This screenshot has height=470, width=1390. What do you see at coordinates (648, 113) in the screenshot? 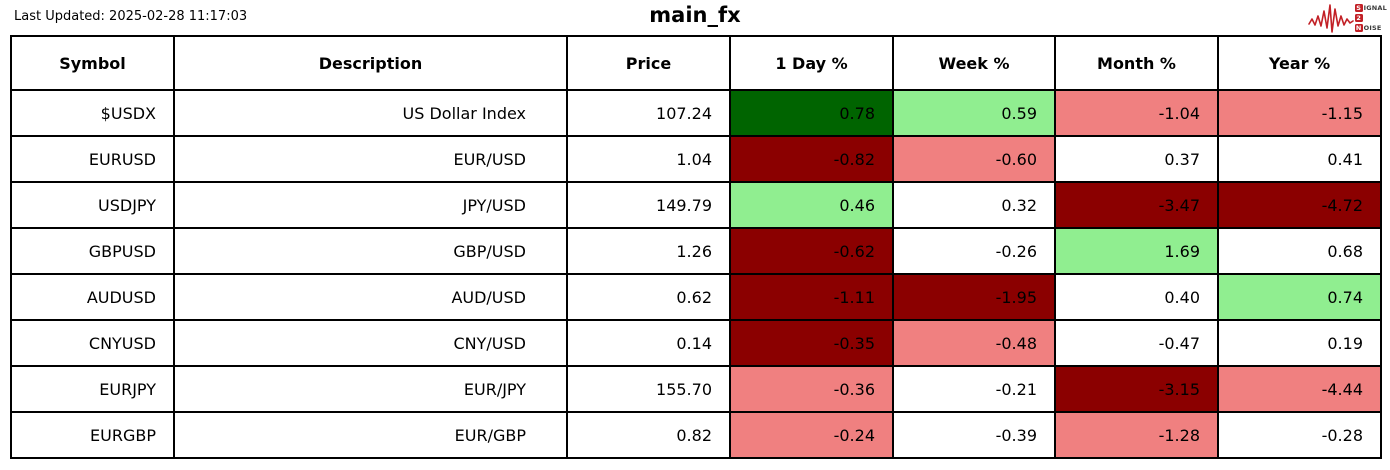
I see `price-cell: 107.24` at bounding box center [648, 113].